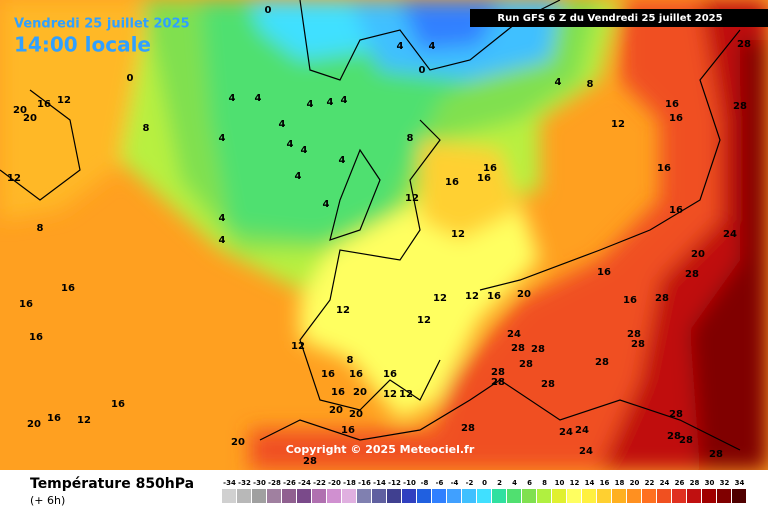 The height and width of the screenshot is (516, 768). What do you see at coordinates (609, 18) in the screenshot?
I see `run-info: Run GFS 6 Z du Vendredi 25 juillet 2025` at bounding box center [609, 18].